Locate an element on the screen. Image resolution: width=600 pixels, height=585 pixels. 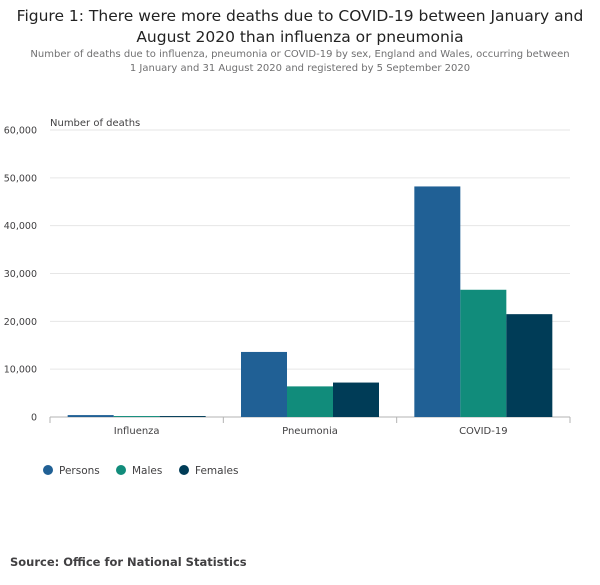
y-tick-label: 10,000 is located at coordinates (20, 370).